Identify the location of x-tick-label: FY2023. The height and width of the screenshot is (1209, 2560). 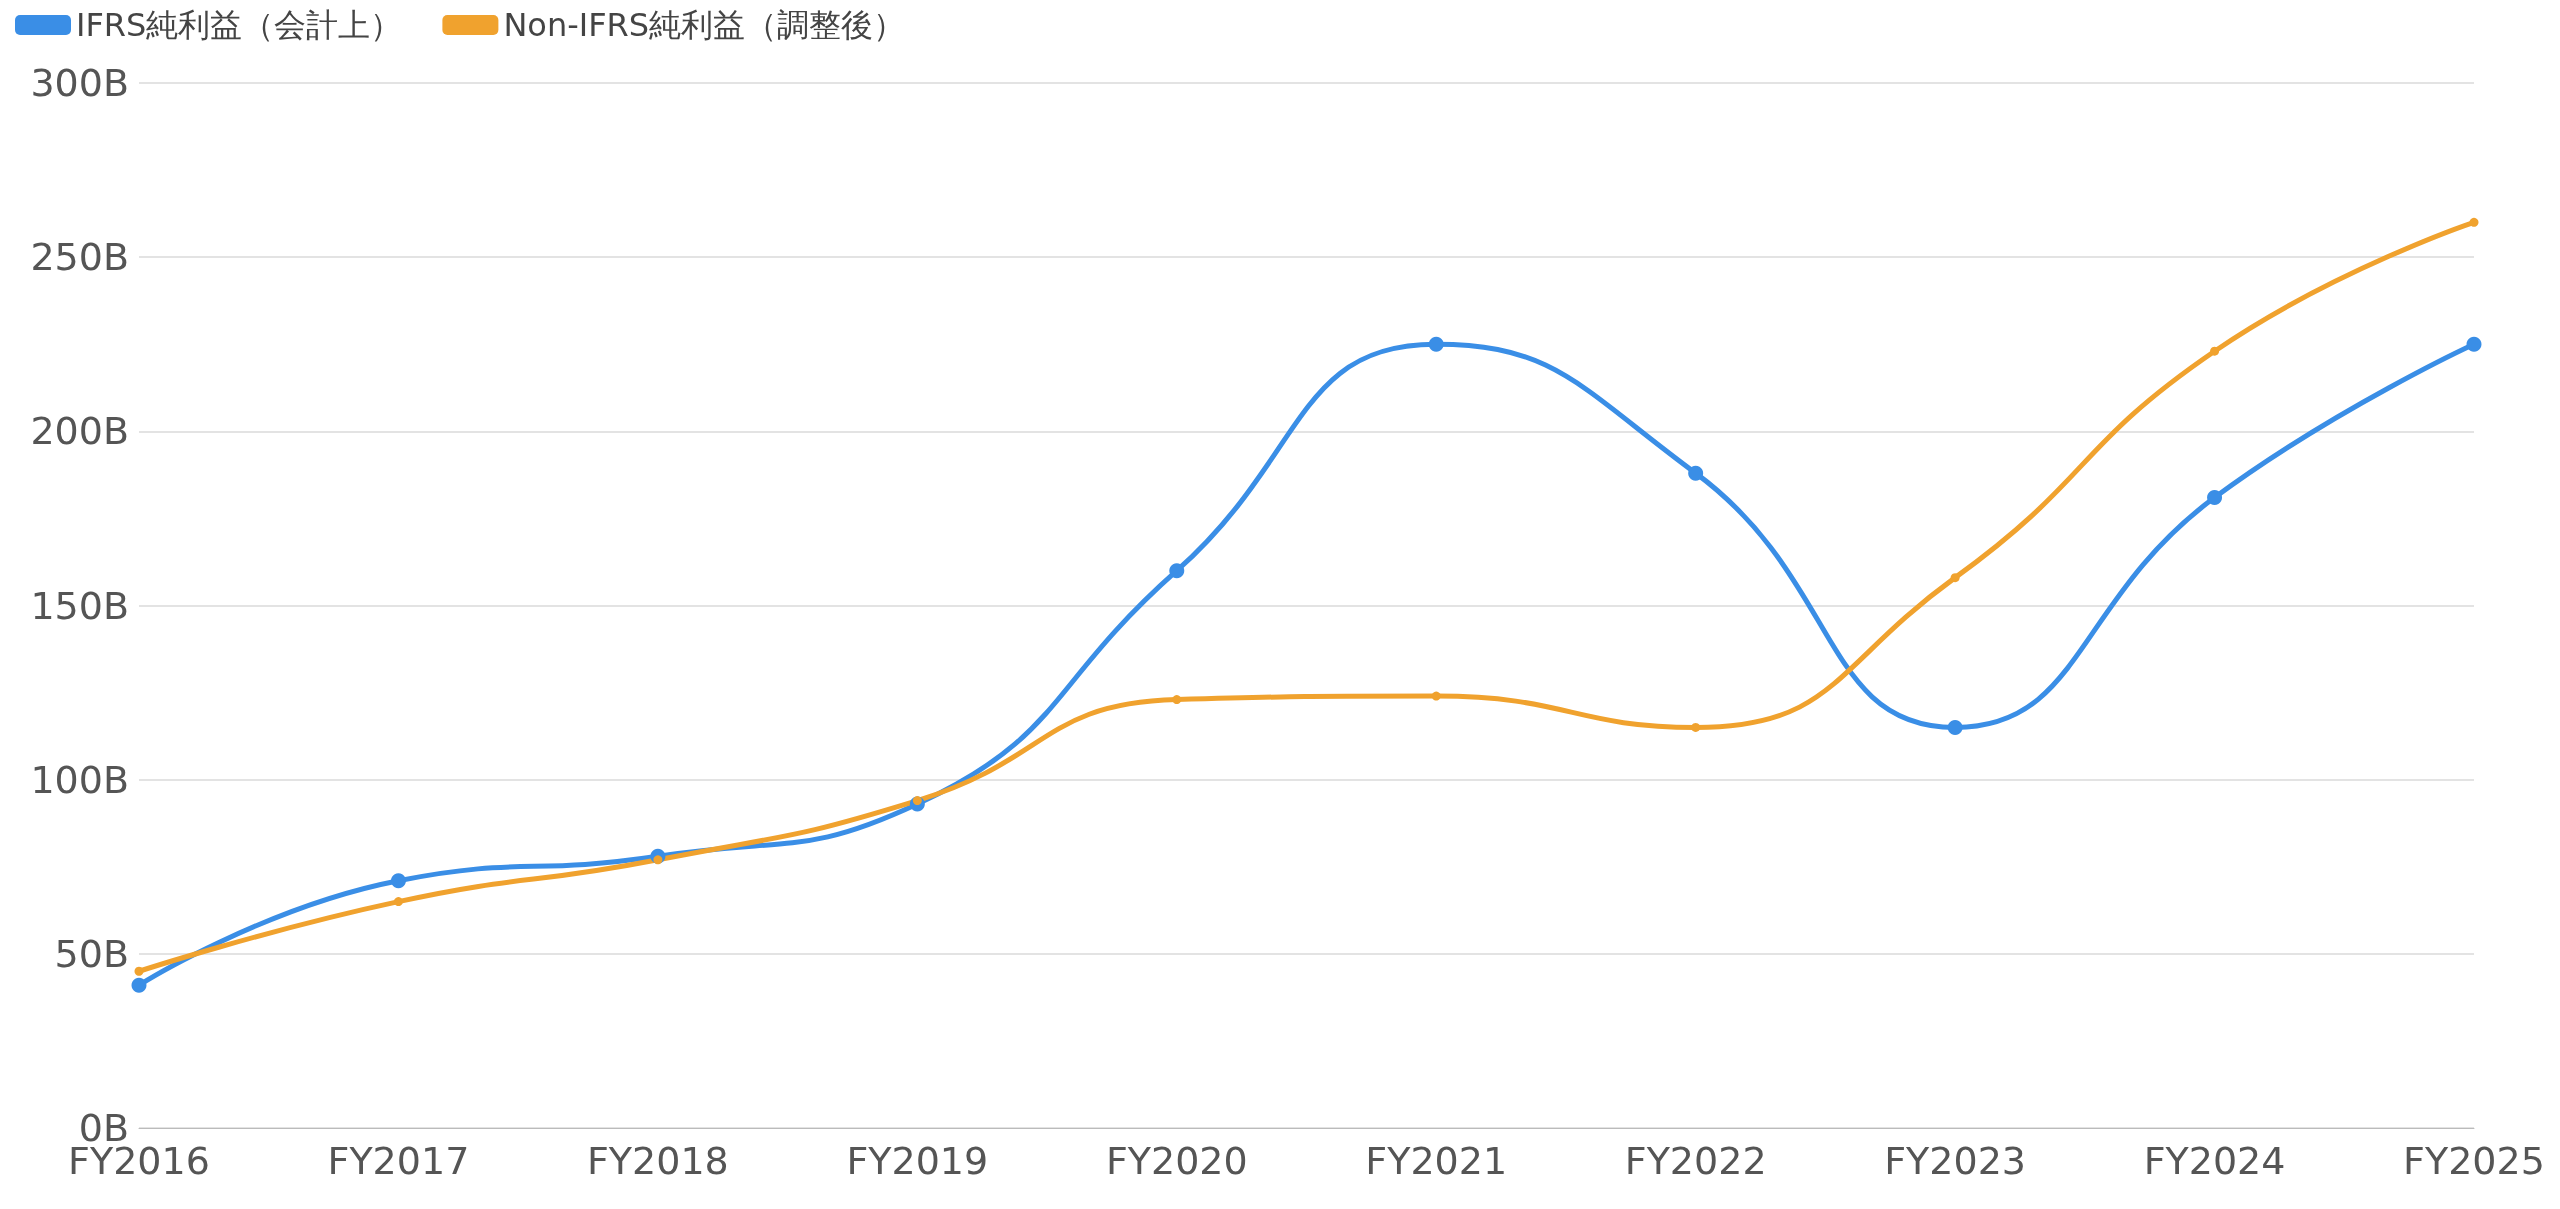
(1955, 1161).